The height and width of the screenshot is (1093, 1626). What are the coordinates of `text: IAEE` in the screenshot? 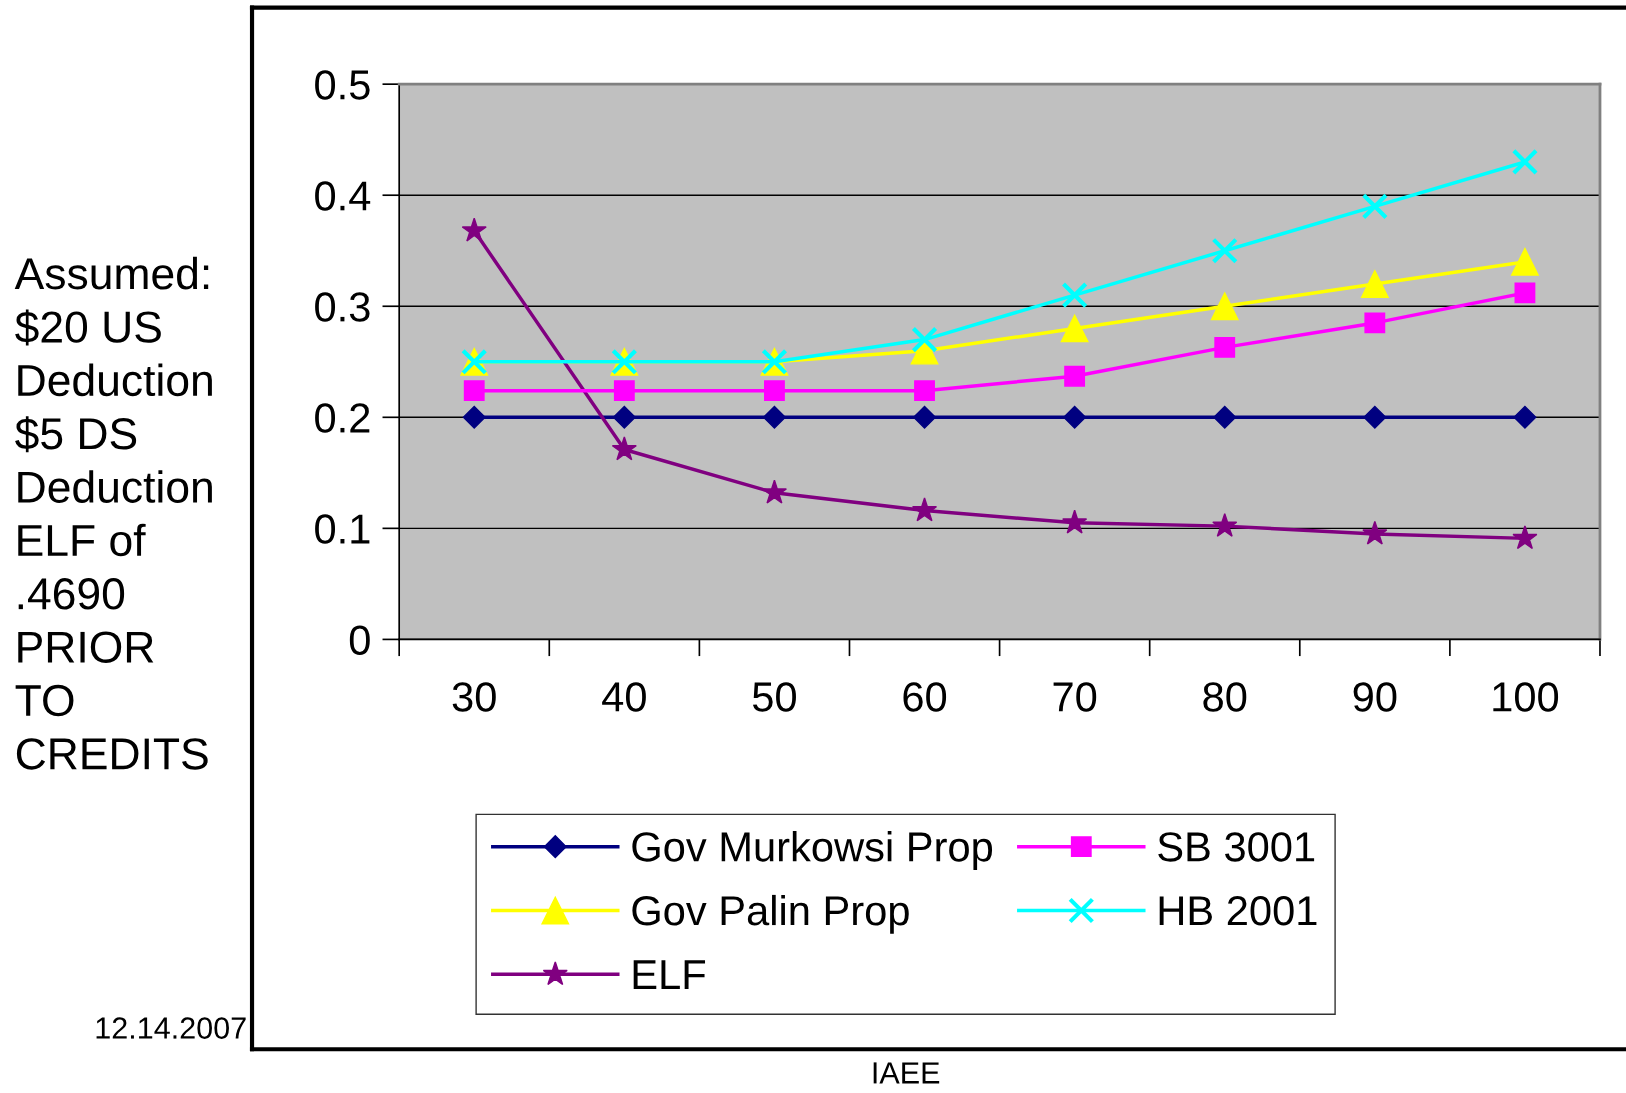 It's located at (906, 1073).